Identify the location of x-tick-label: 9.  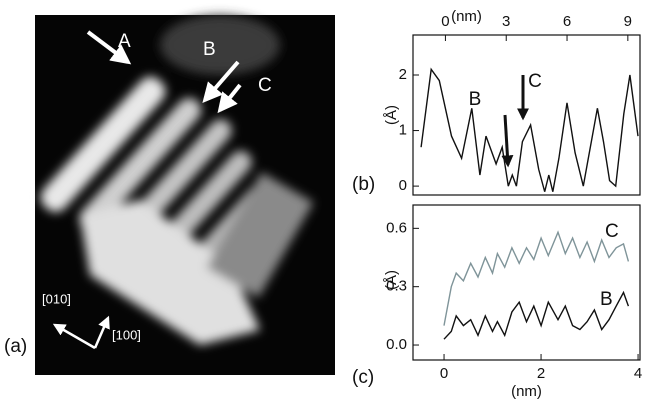
(628, 21).